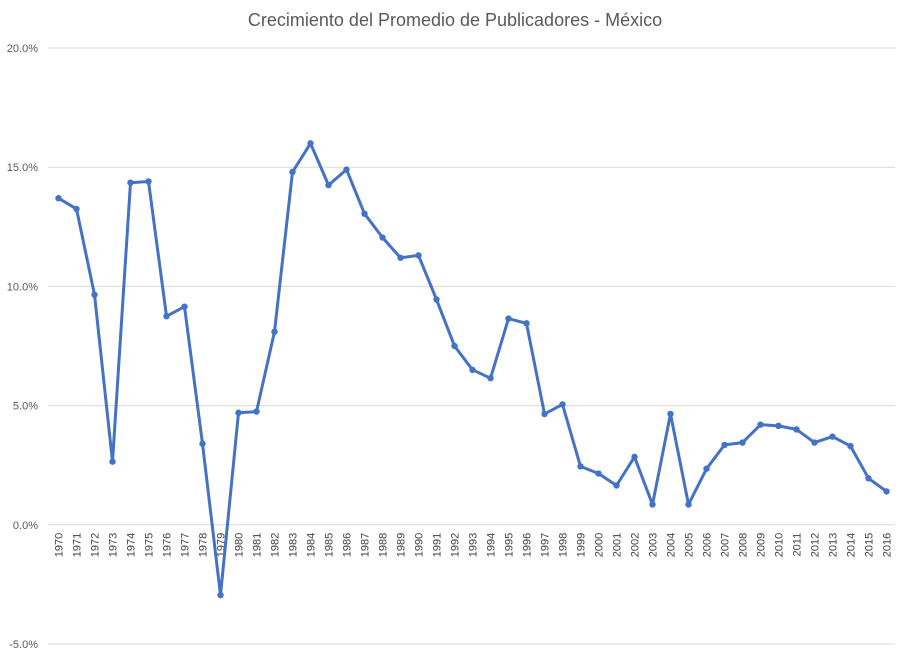  What do you see at coordinates (348, 545) in the screenshot?
I see `x-tick-label: 1986` at bounding box center [348, 545].